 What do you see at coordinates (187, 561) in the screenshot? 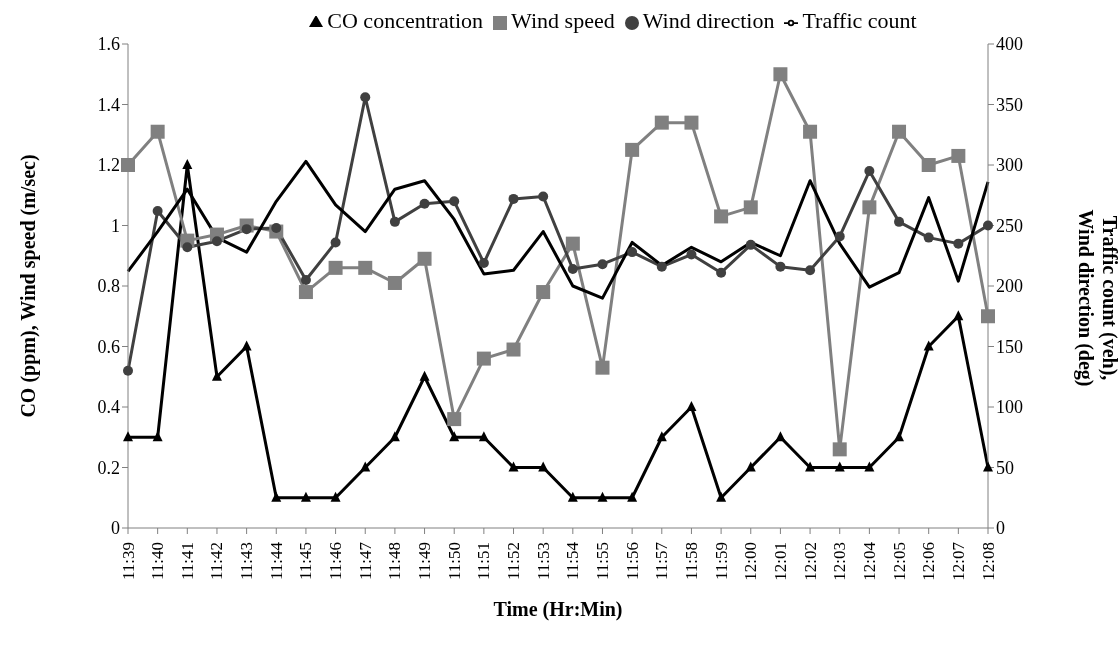
I see `x-tick-label: 11:41` at bounding box center [187, 561].